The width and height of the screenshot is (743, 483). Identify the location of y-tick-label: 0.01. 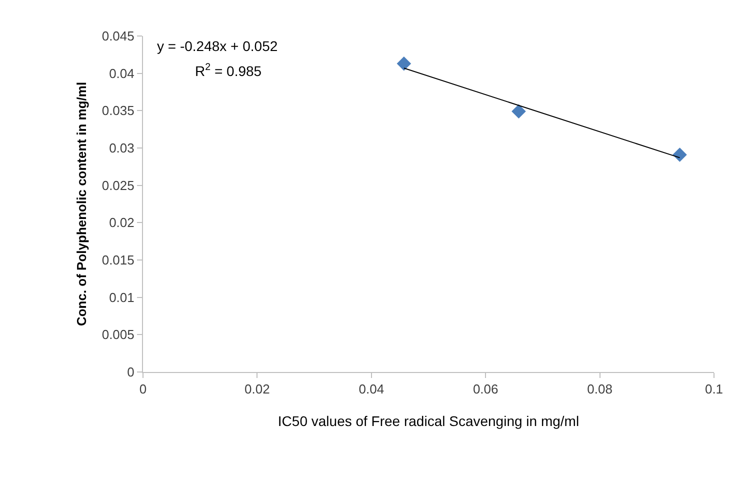
(121, 297).